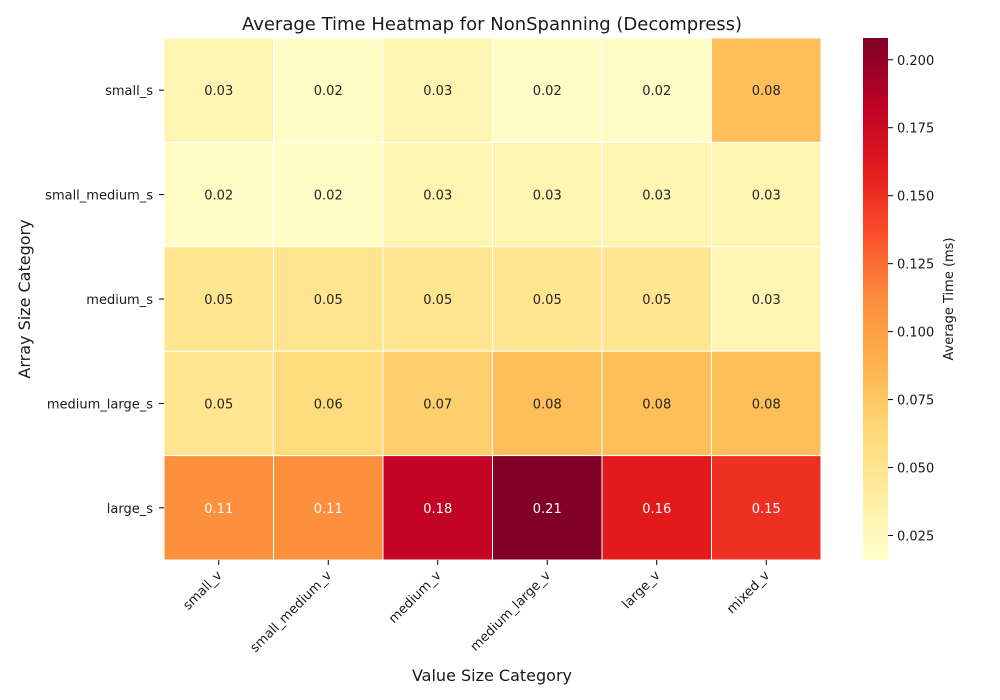 The height and width of the screenshot is (700, 1000). What do you see at coordinates (492, 675) in the screenshot?
I see `x-axis-label: Value Size Category` at bounding box center [492, 675].